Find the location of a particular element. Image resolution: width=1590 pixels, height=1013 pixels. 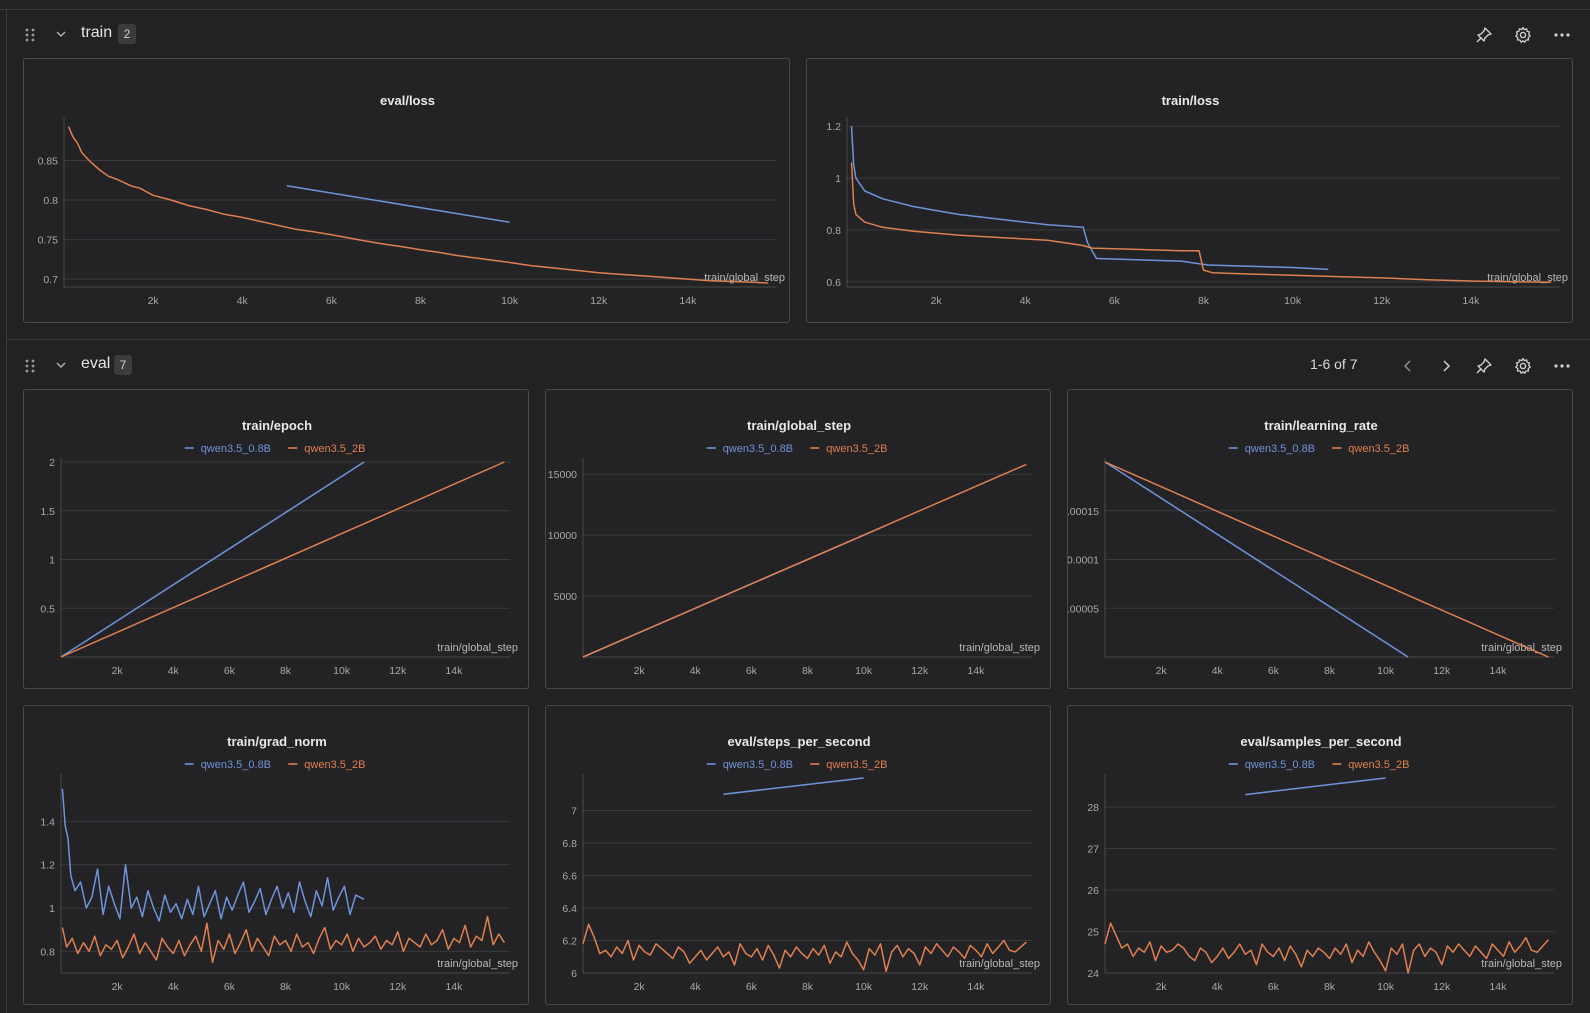

y-tick-label: 1.4 is located at coordinates (47, 822).